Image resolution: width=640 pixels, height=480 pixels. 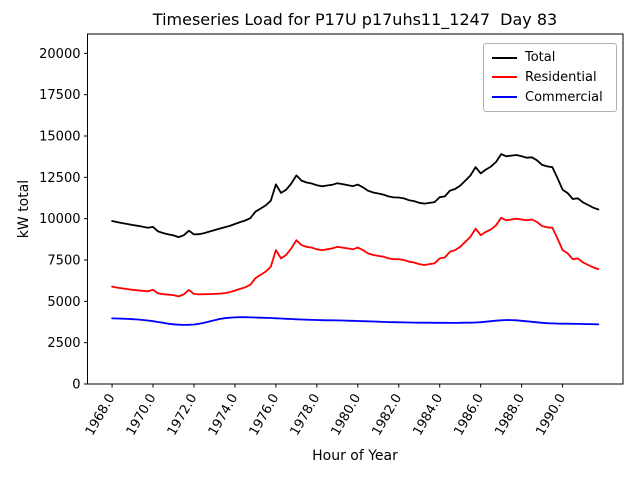 I want to click on y-tick-label: 12500, so click(x=59, y=178).